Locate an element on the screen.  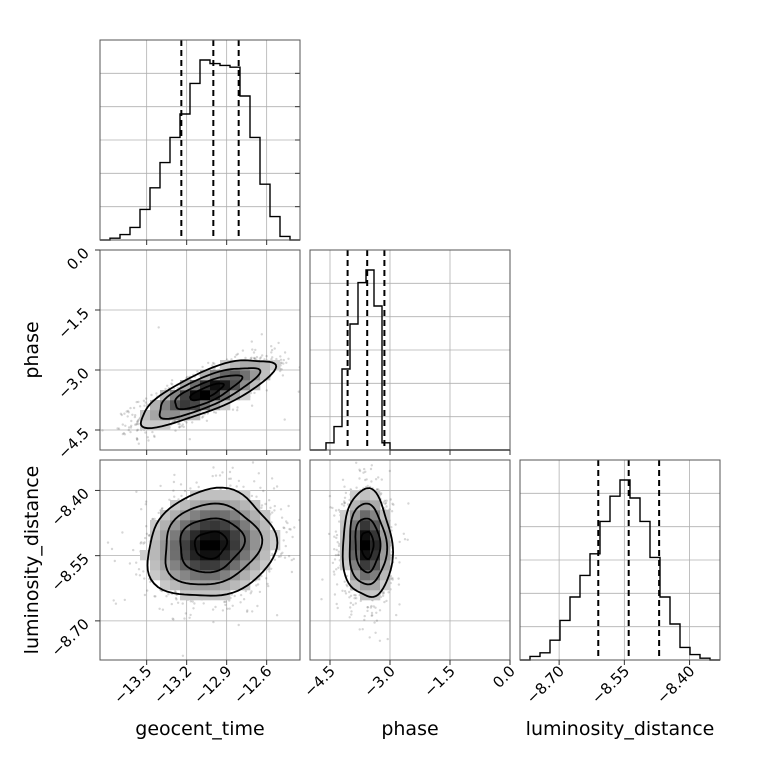
scatter-panel-phase-vs-luminosity-distance is located at coordinates (410, 560).